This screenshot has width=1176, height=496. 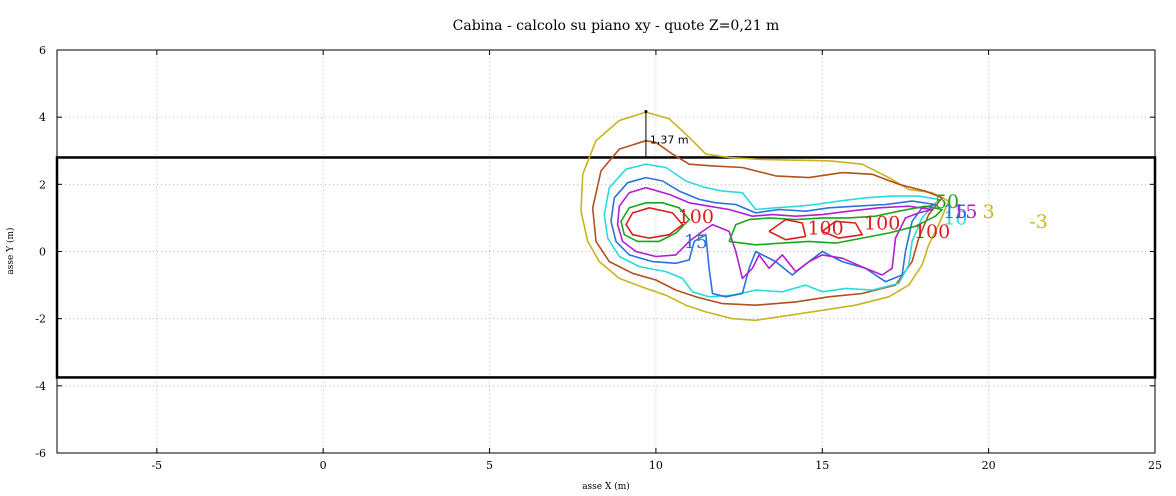 What do you see at coordinates (323, 465) in the screenshot?
I see `x-tick-label: 0` at bounding box center [323, 465].